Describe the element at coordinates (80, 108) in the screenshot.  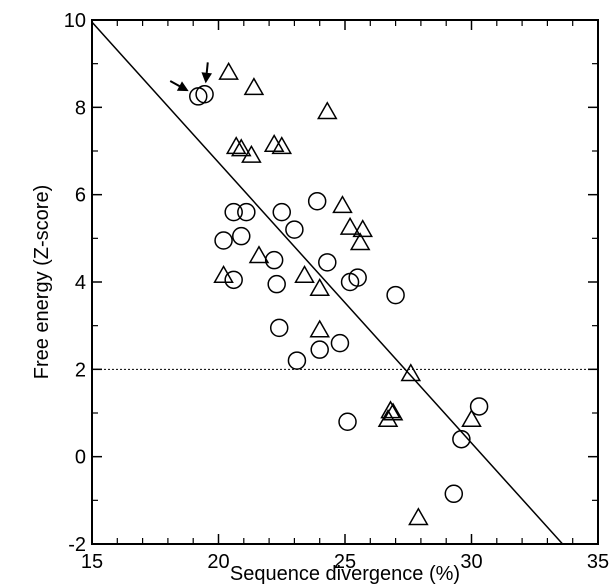
I see `y-tick-label: 8` at that location.